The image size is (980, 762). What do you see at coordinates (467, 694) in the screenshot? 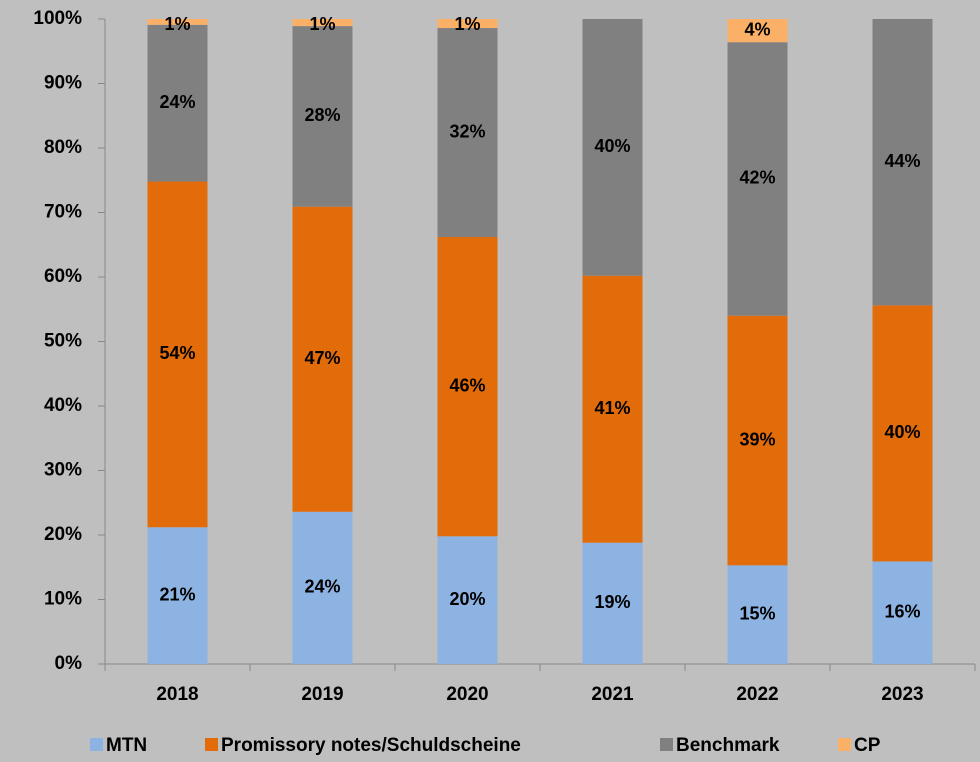
I see `x-tick-label: 2020` at bounding box center [467, 694].